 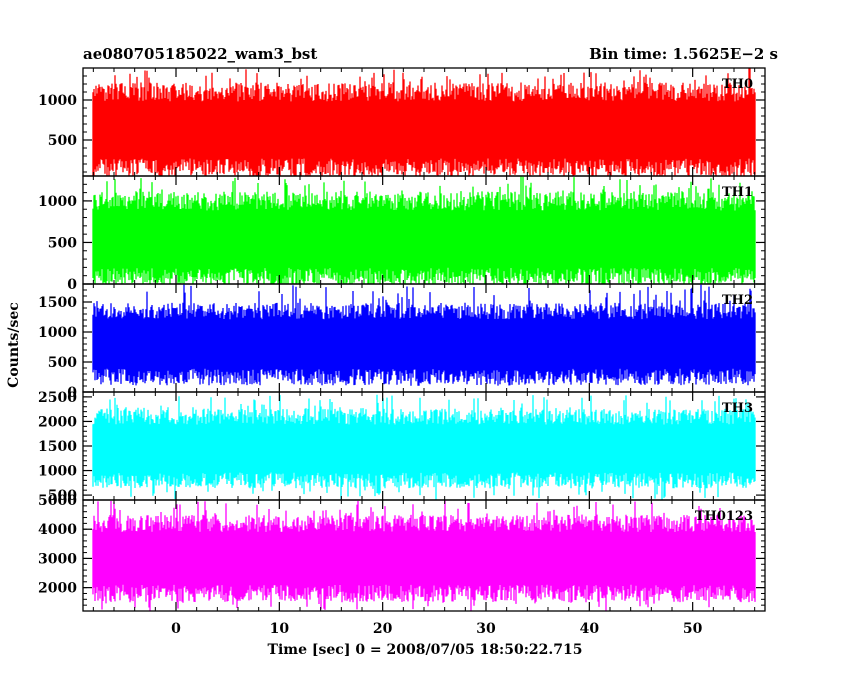 What do you see at coordinates (425, 650) in the screenshot?
I see `x-axis-label: Time [sec] 0 = 2008/07/05 18:50:22.715` at bounding box center [425, 650].